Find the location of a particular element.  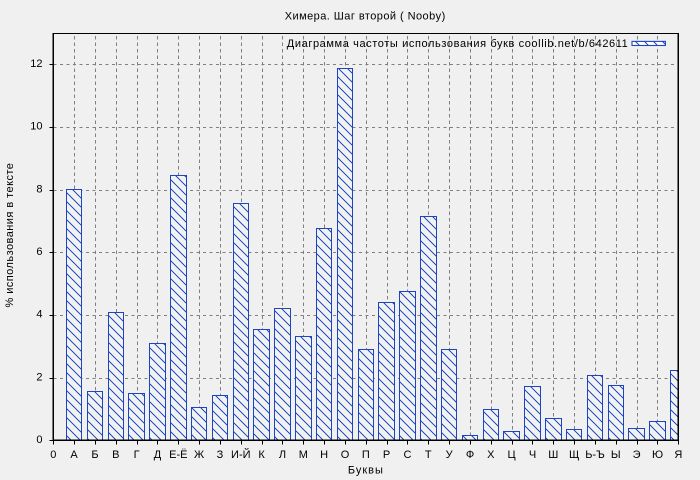

svg-text: В is located at coordinates (115, 455).